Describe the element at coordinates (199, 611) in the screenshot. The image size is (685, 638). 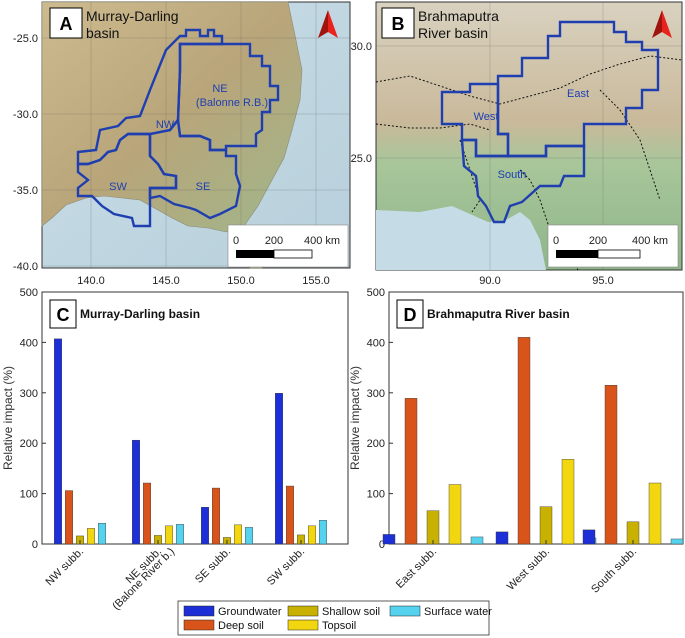
I see `legend-swatch-groundwater` at that location.